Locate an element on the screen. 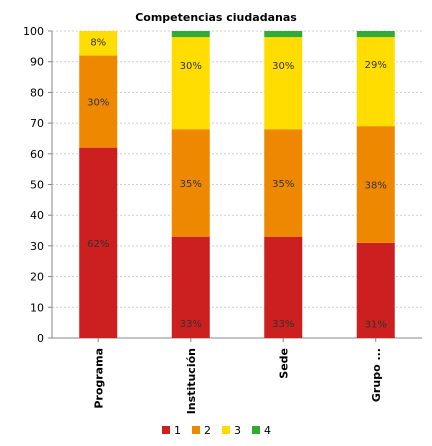  data-label: 62% is located at coordinates (98, 244).